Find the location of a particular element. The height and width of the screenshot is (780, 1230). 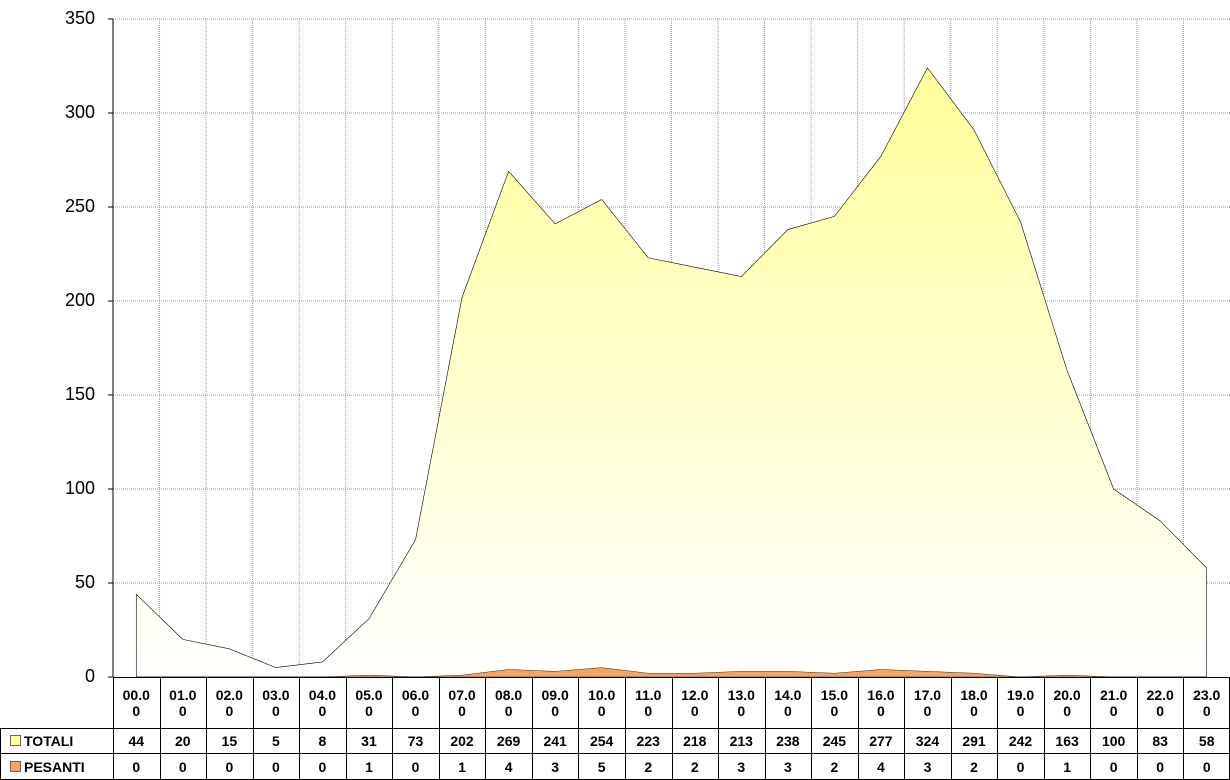

category-cell: 19.00 is located at coordinates (1020, 702).